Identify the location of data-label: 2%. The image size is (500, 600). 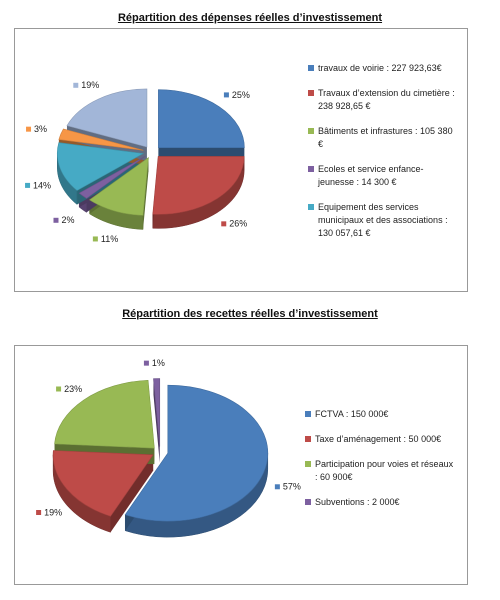
(67, 220).